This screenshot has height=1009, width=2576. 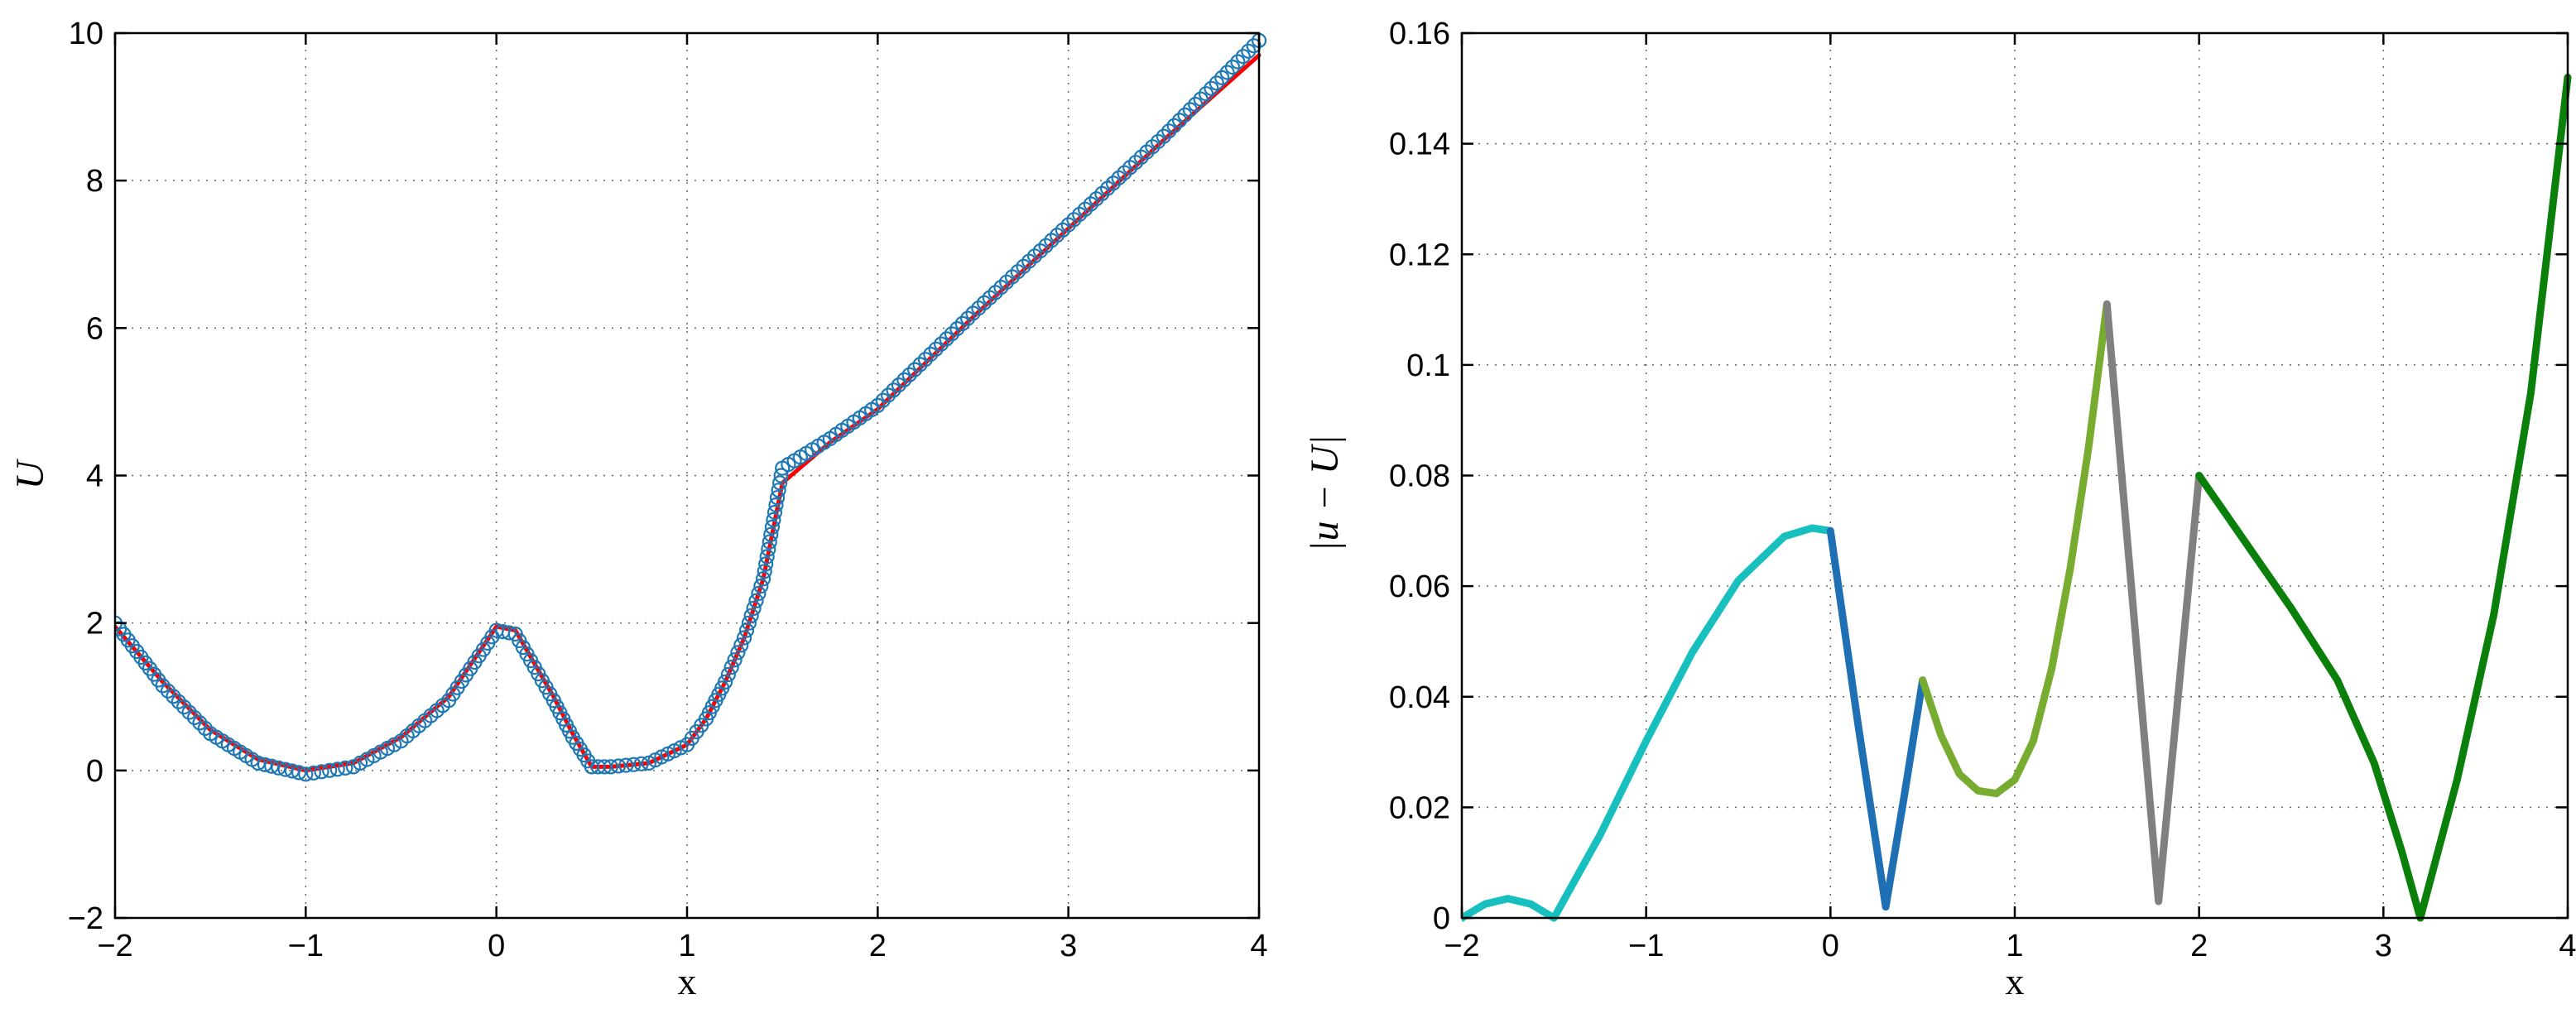 What do you see at coordinates (94, 181) in the screenshot?
I see `y-tick-label: 8` at bounding box center [94, 181].